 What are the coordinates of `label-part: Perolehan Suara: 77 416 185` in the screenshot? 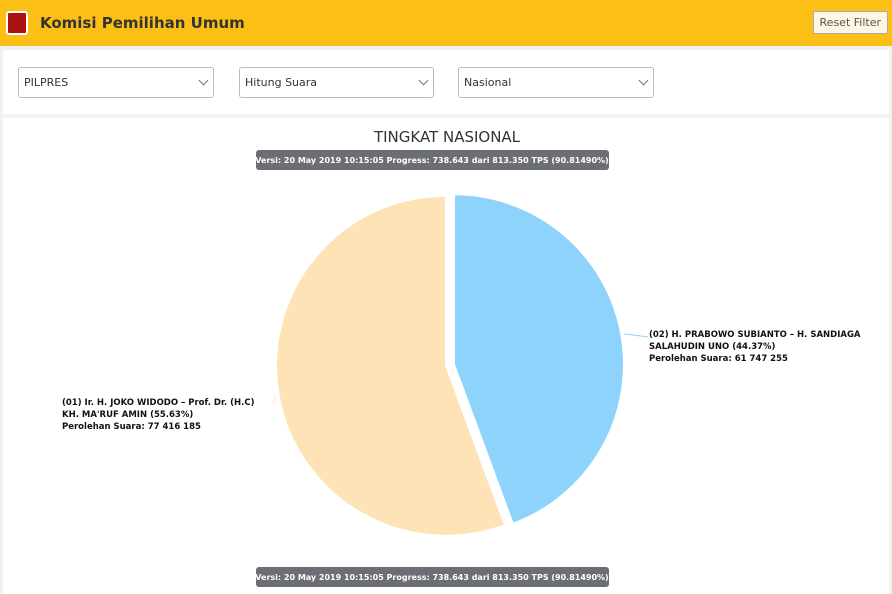 It's located at (131, 427).